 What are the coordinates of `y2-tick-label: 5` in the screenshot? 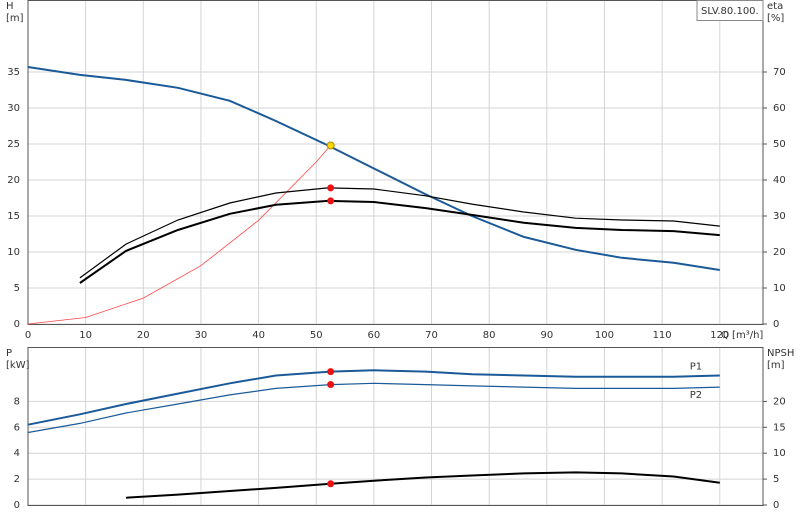 It's located at (776, 479).